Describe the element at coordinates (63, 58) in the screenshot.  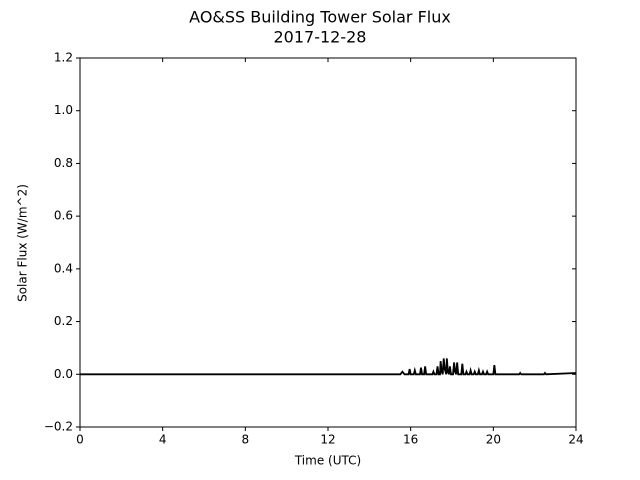
I see `y-tick-label: 1.2` at that location.